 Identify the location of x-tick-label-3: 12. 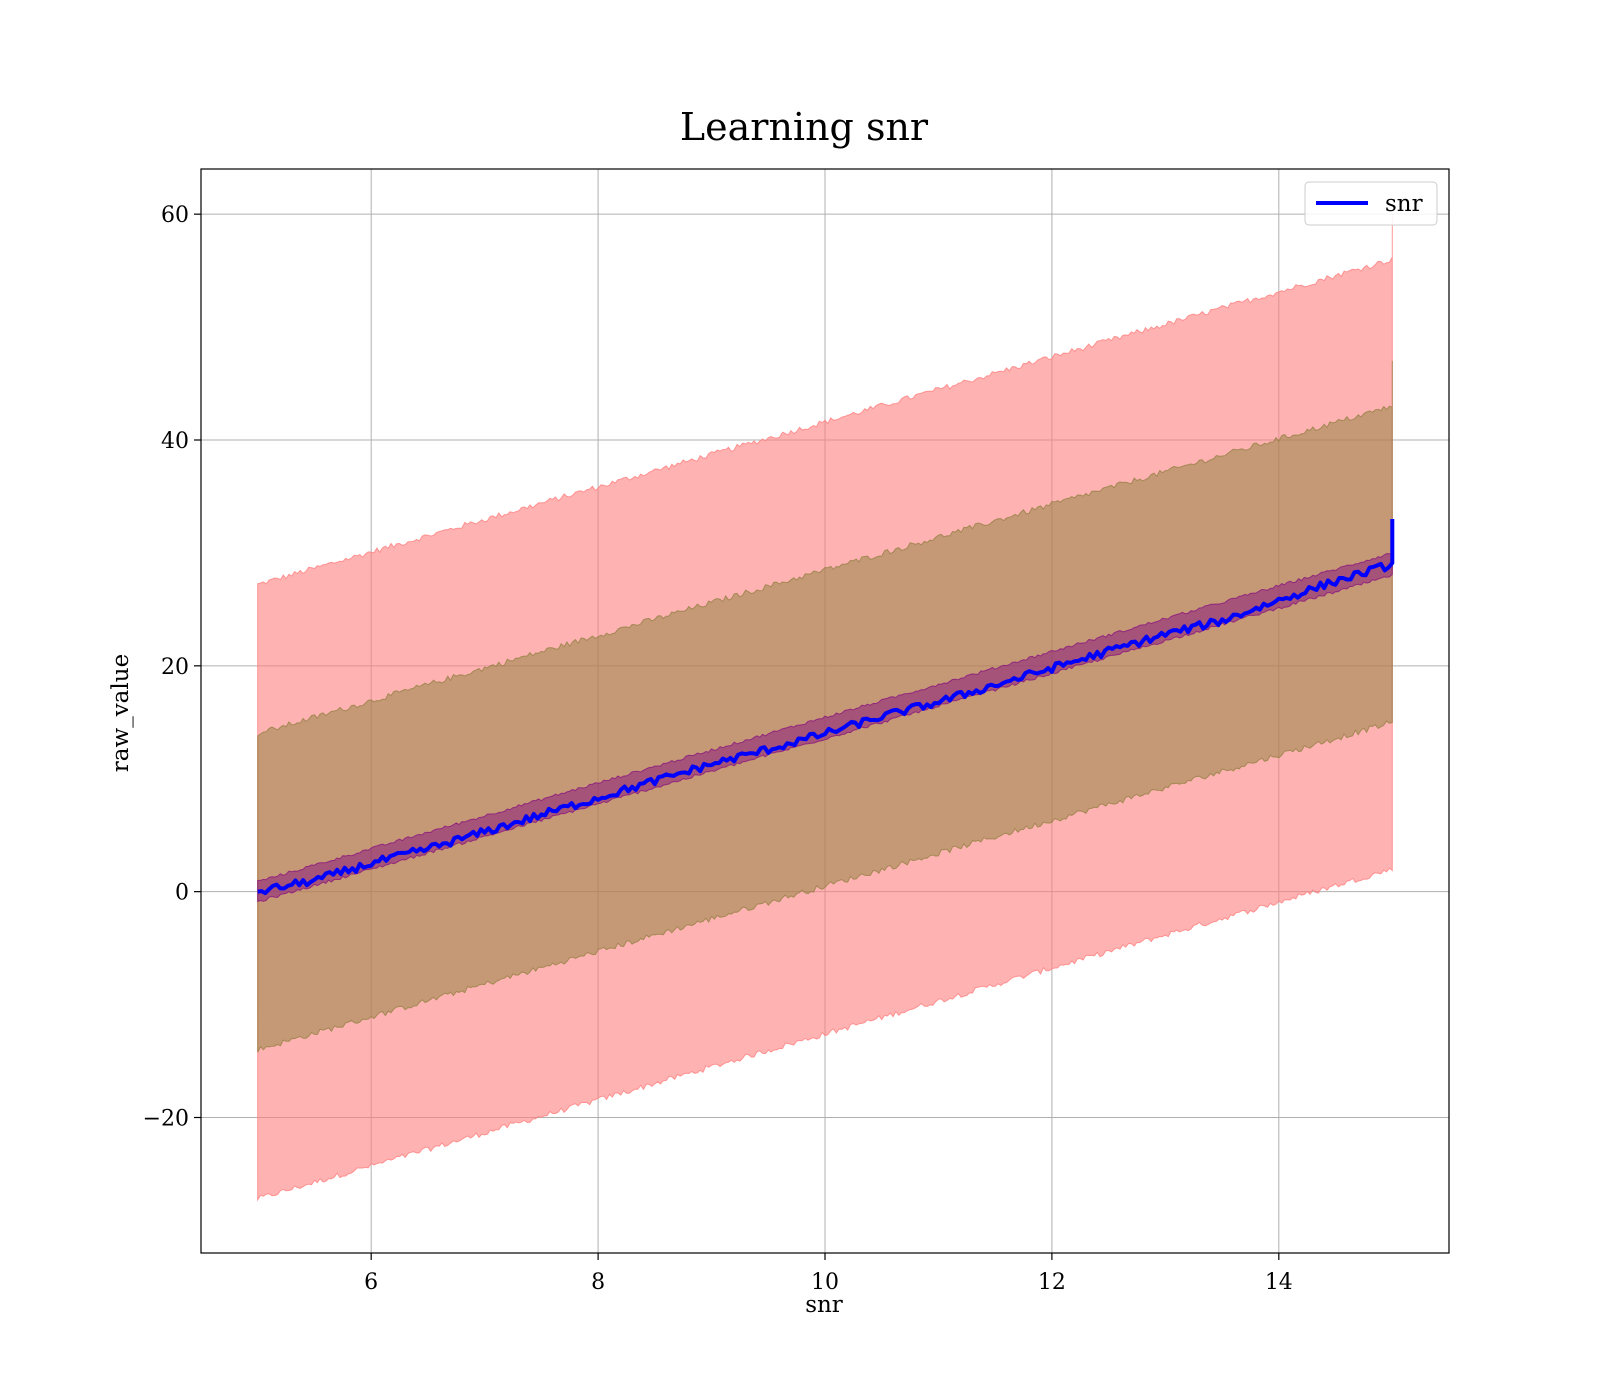
(1052, 1282).